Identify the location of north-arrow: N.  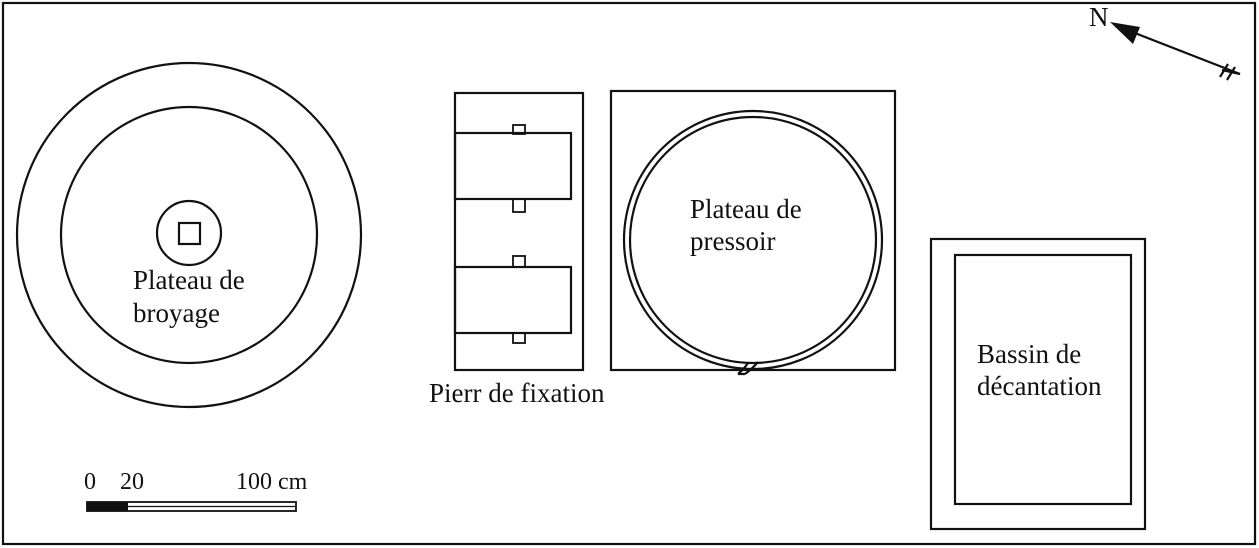
(1165, 41).